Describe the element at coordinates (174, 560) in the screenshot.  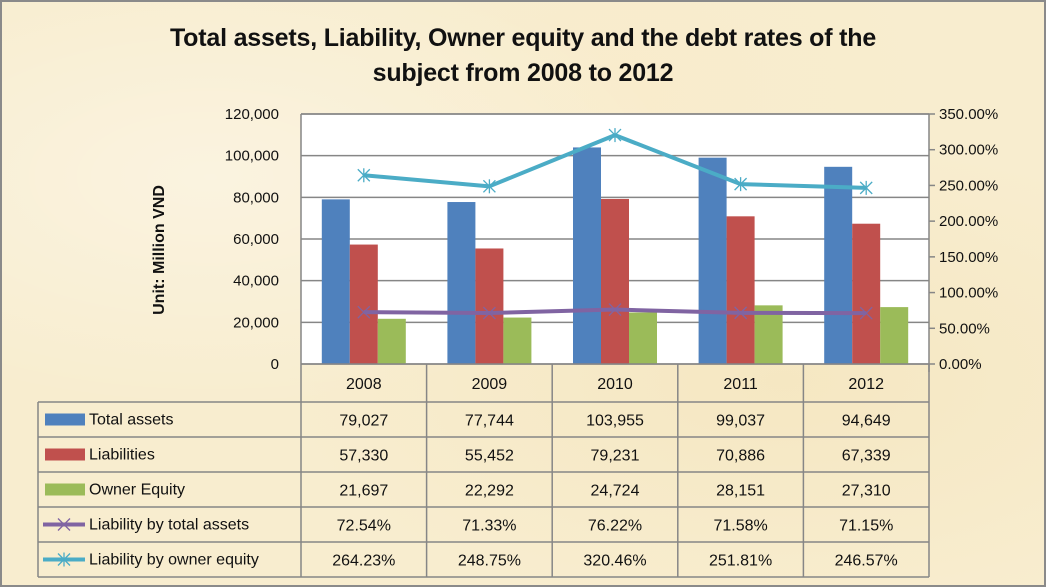
I see `series-name: Liability by owner equity` at that location.